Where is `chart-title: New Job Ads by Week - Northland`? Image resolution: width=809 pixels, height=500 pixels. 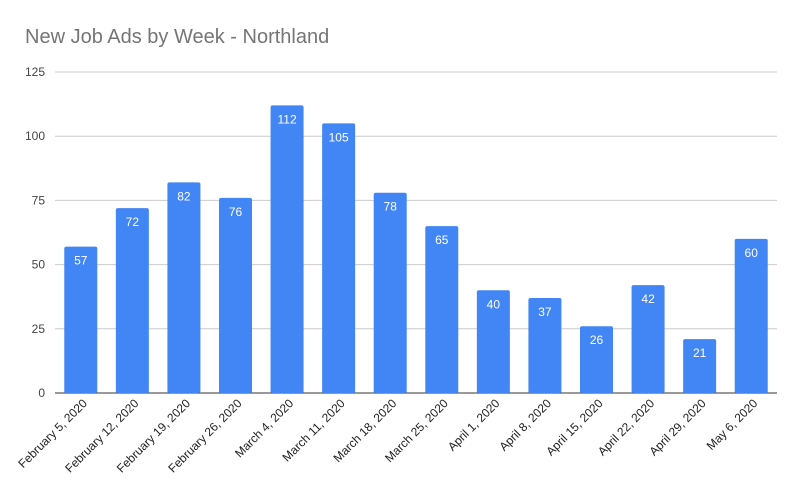
chart-title: New Job Ads by Week - Northland is located at coordinates (177, 37).